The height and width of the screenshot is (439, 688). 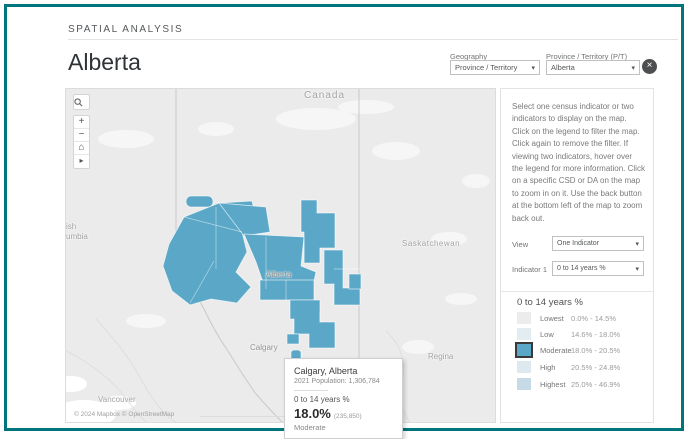 I want to click on attribution-divider, so click(x=242, y=416).